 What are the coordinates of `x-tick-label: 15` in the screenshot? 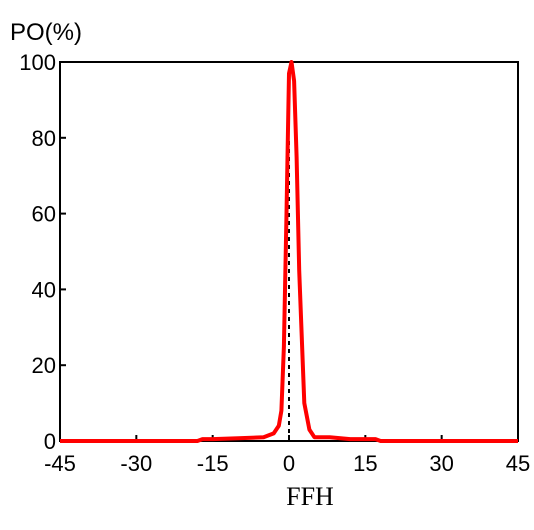 It's located at (365, 463).